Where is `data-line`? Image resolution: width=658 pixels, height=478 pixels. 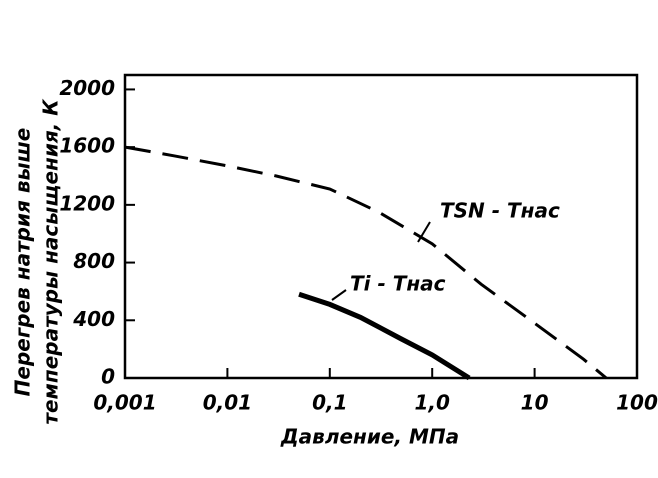
data-line is located at coordinates (384, 336).